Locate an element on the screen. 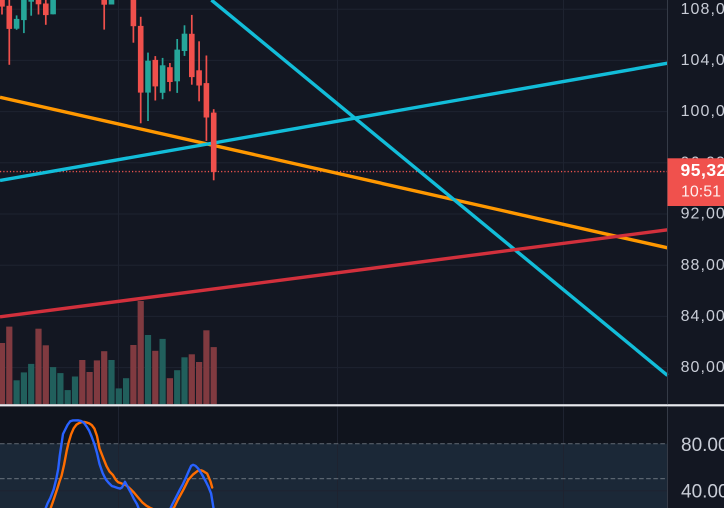 Image resolution: width=724 pixels, height=508 pixels. svg-text: 10:51 is located at coordinates (701, 192).